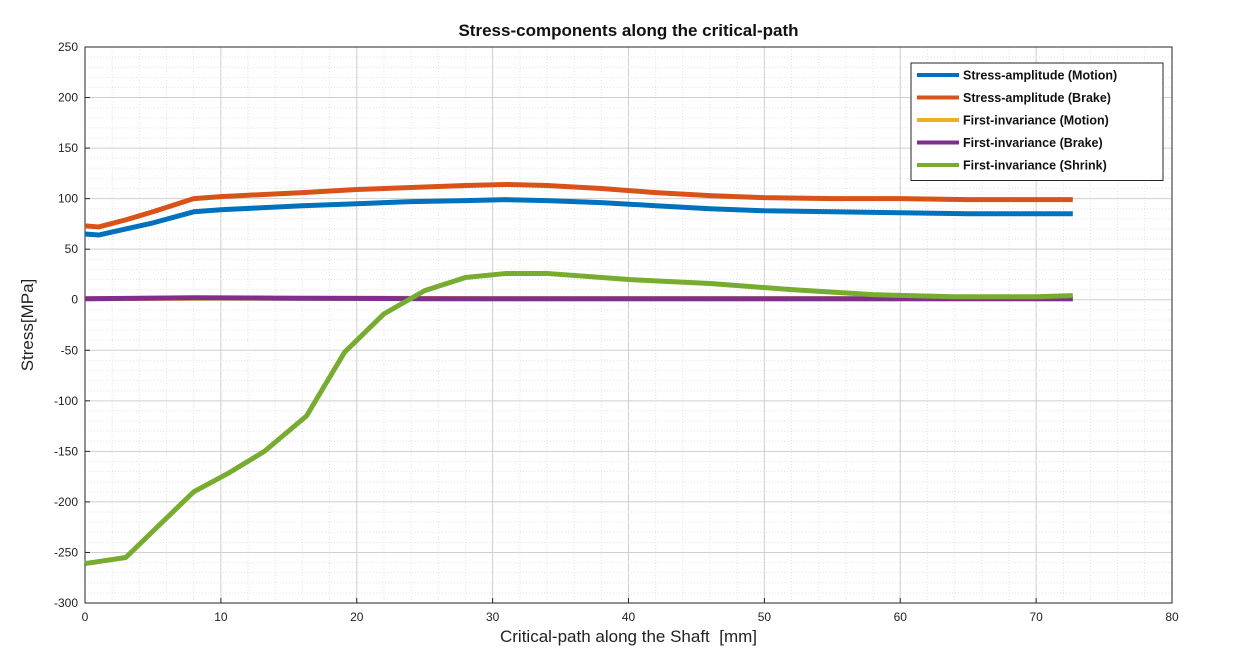 The height and width of the screenshot is (656, 1233). I want to click on y-tick-label: 200, so click(68, 98).